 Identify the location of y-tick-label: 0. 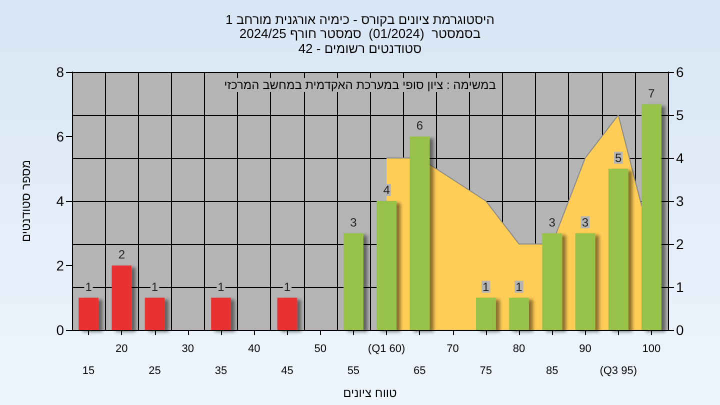
(60, 330).